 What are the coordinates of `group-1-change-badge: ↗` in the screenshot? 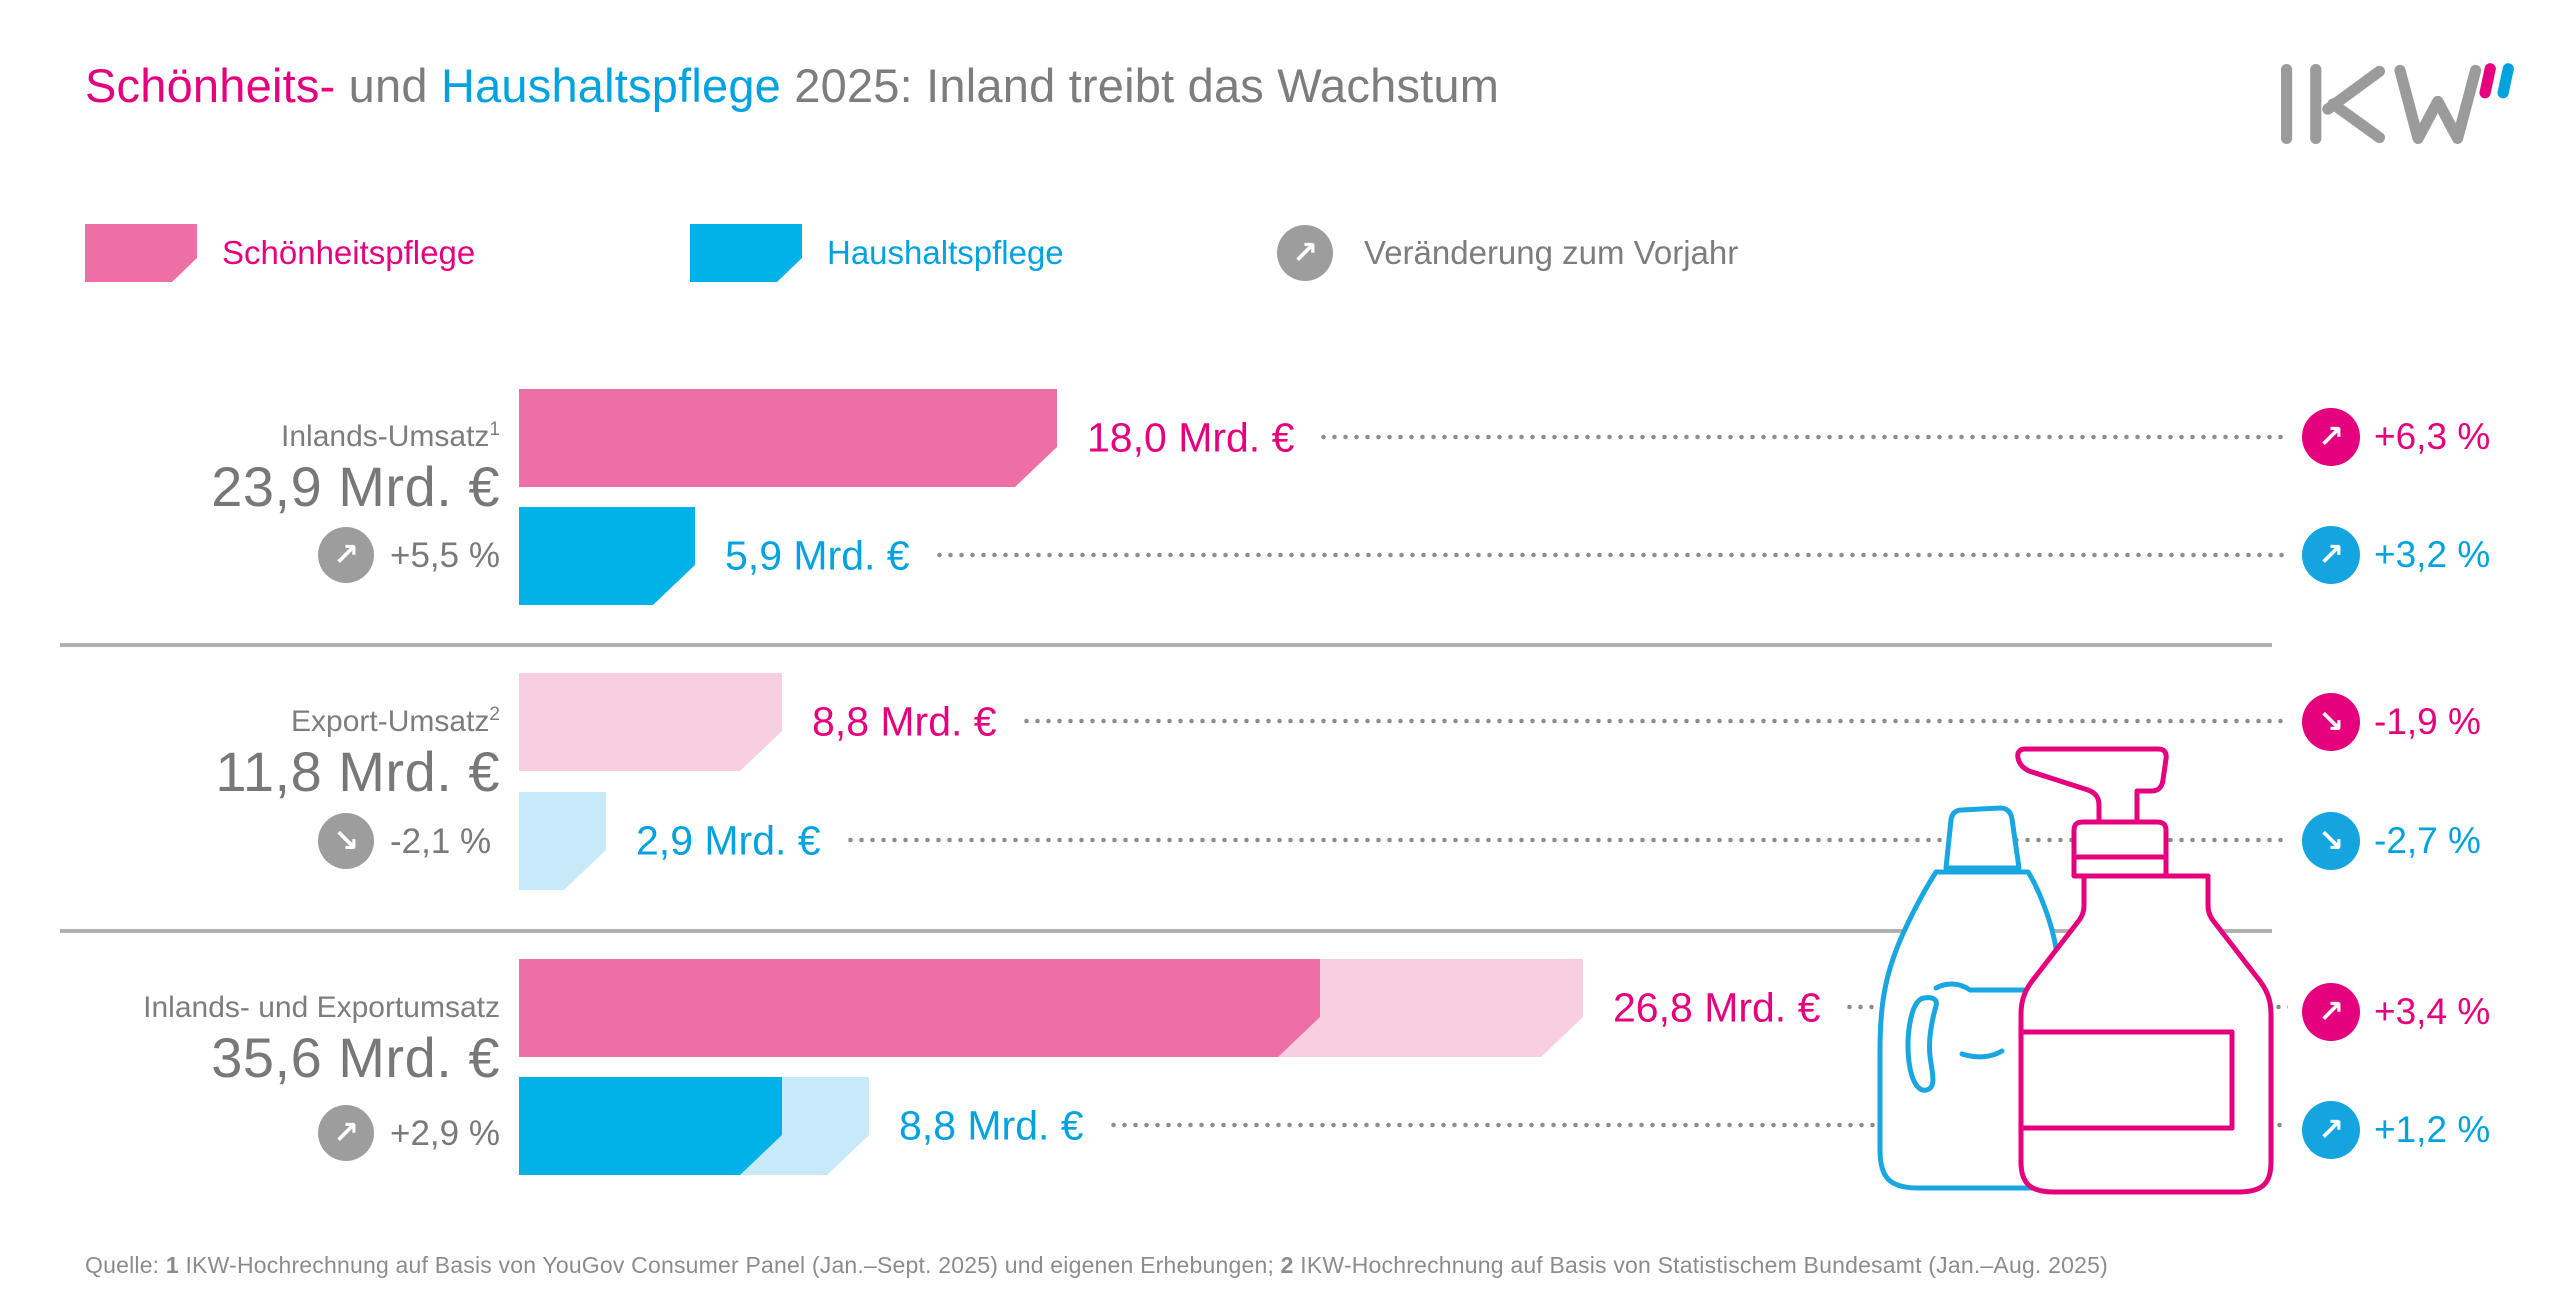 It's located at (346, 555).